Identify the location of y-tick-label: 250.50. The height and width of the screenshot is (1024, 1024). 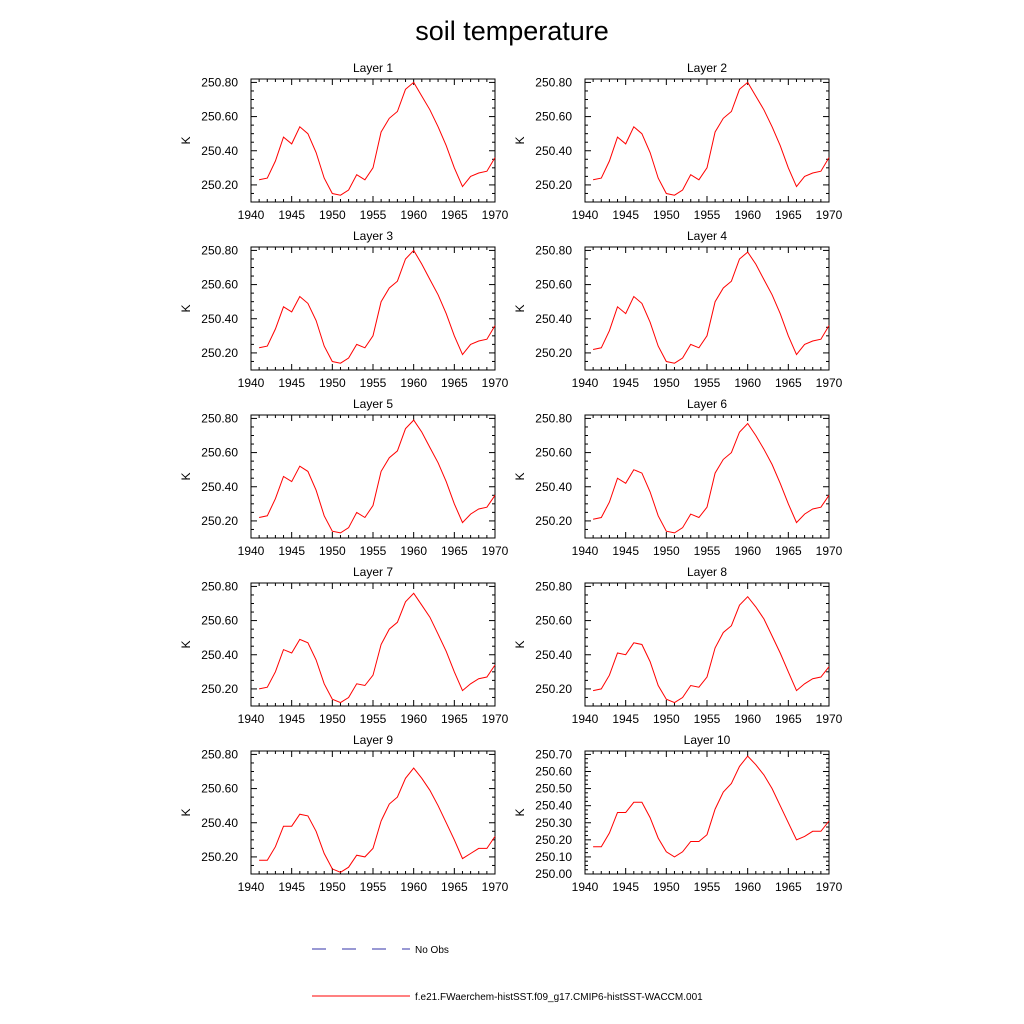
(553, 789).